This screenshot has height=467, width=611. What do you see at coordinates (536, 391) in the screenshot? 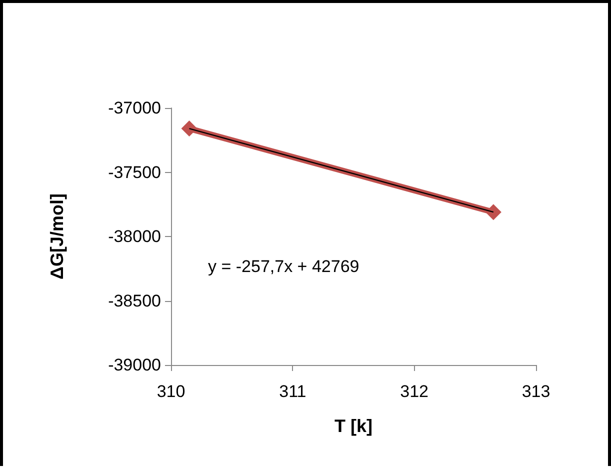
I see `x-tick-label: 313` at bounding box center [536, 391].